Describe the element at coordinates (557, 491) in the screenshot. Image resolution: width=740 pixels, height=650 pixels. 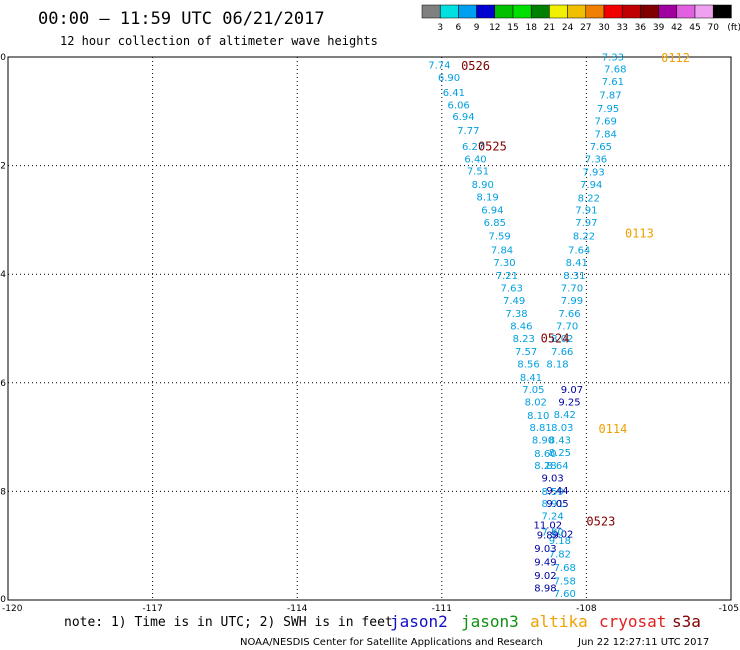
I see `wave-height-point: 9.44` at that location.